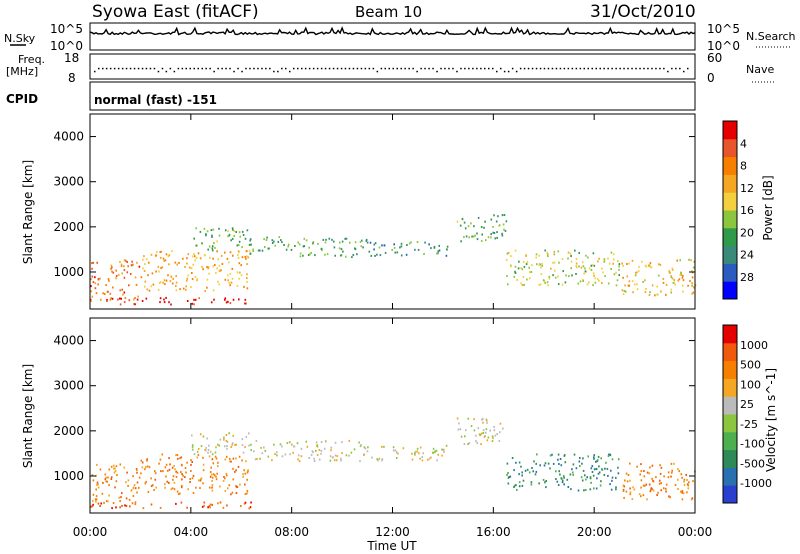  I want to click on freq-trace, so click(391, 70).